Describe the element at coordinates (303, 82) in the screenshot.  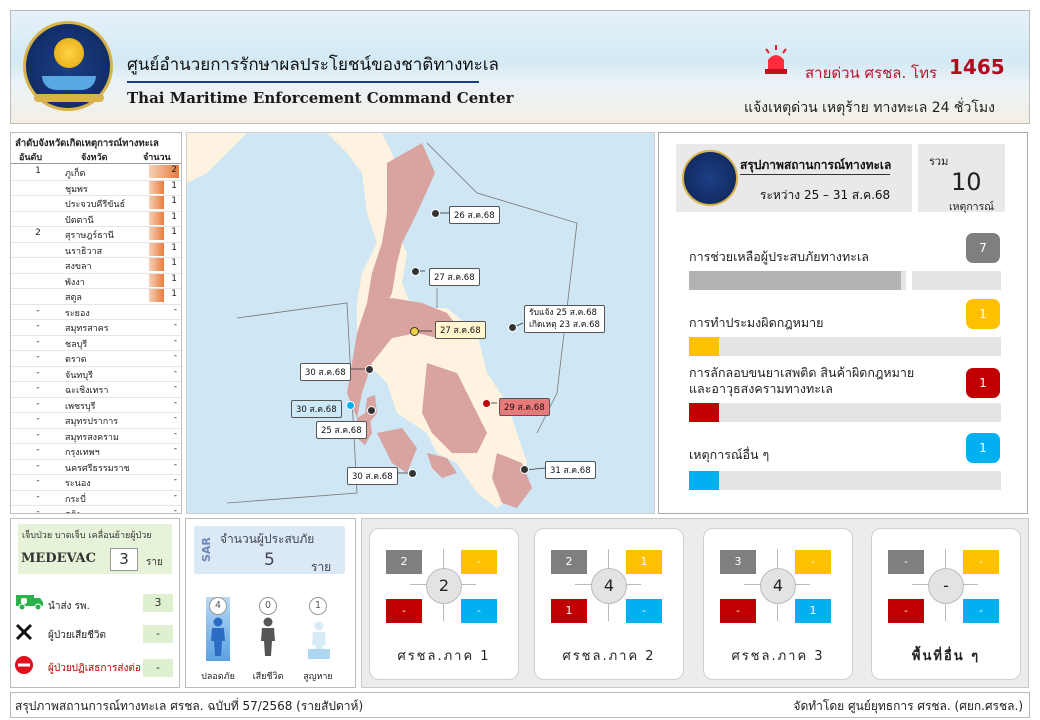
I see `title-underline` at that location.